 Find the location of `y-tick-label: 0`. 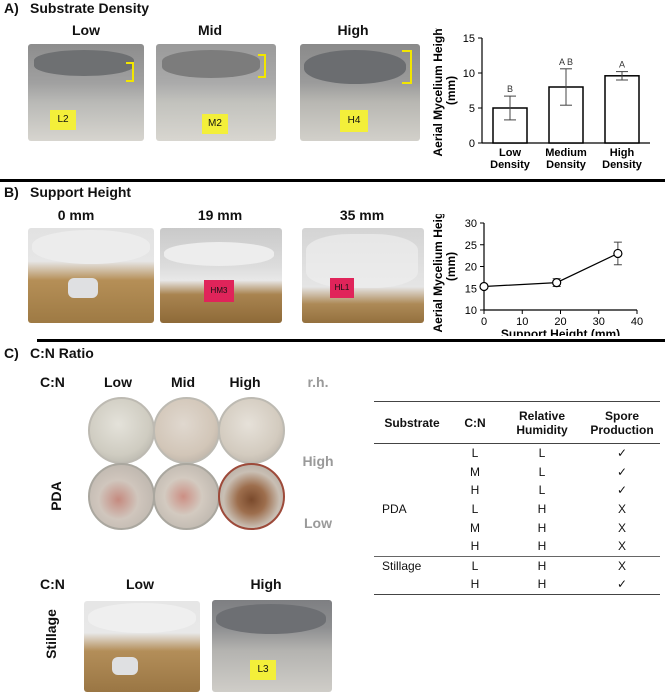

y-tick-label: 0 is located at coordinates (472, 144).